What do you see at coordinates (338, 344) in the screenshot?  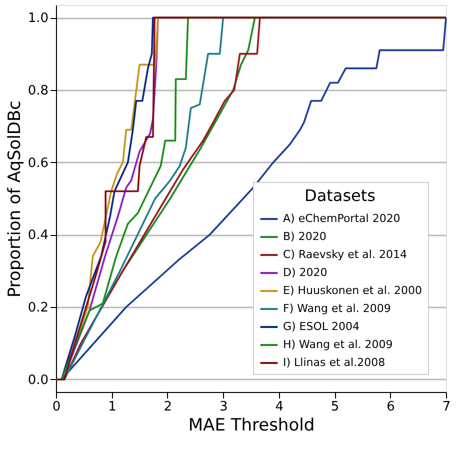 I see `legend-label: H) Wang et al. 2009` at bounding box center [338, 344].